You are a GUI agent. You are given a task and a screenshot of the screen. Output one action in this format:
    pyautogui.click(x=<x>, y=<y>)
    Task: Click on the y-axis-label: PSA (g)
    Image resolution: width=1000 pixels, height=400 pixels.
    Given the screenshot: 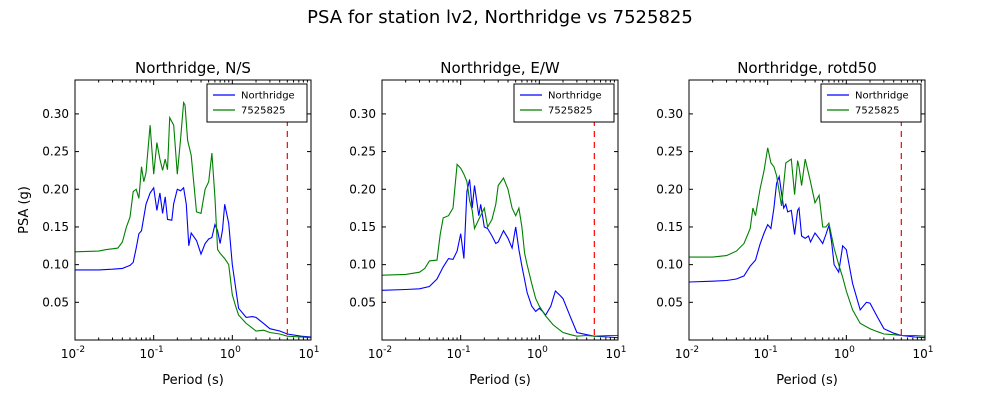 What is the action you would take?
    pyautogui.click(x=24, y=210)
    